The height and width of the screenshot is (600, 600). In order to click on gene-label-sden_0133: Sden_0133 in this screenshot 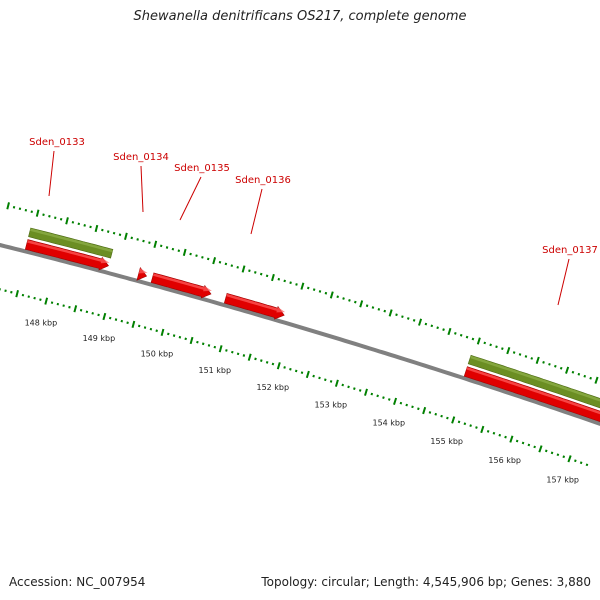, I will do `click(57, 142)`.